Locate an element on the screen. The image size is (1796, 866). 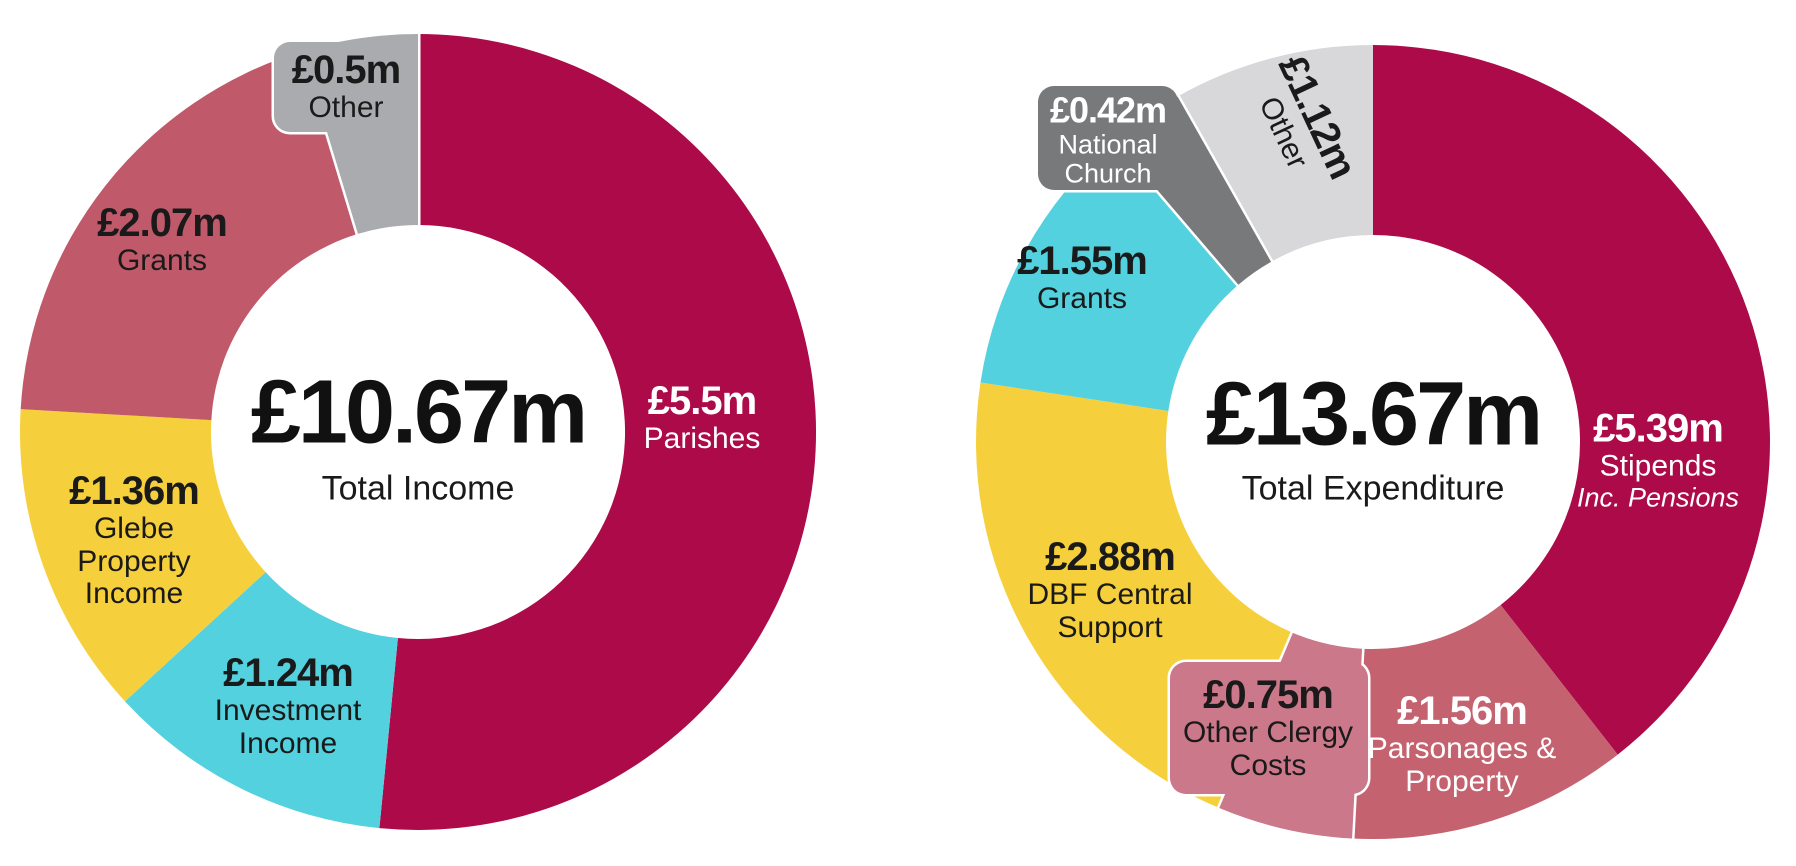
income-total-amount: £10.67m is located at coordinates (419, 412).